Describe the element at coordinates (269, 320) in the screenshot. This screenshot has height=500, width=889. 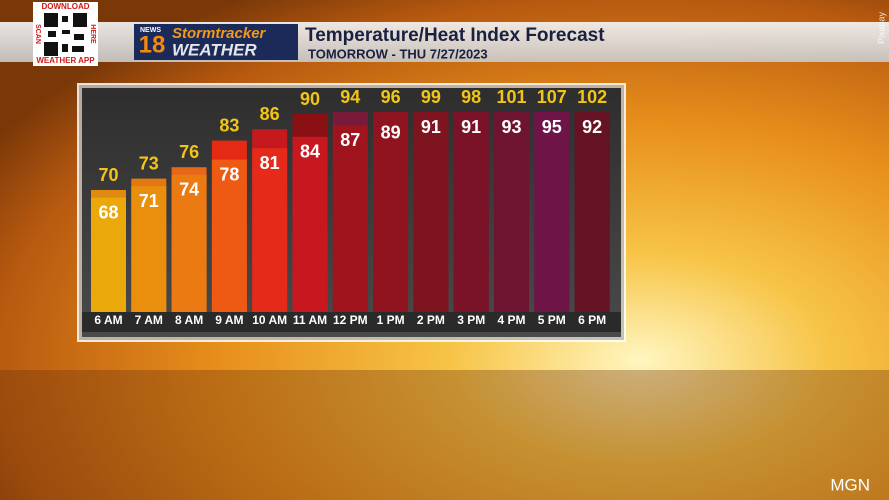
I see `x-tick-label: 10 AM` at that location.